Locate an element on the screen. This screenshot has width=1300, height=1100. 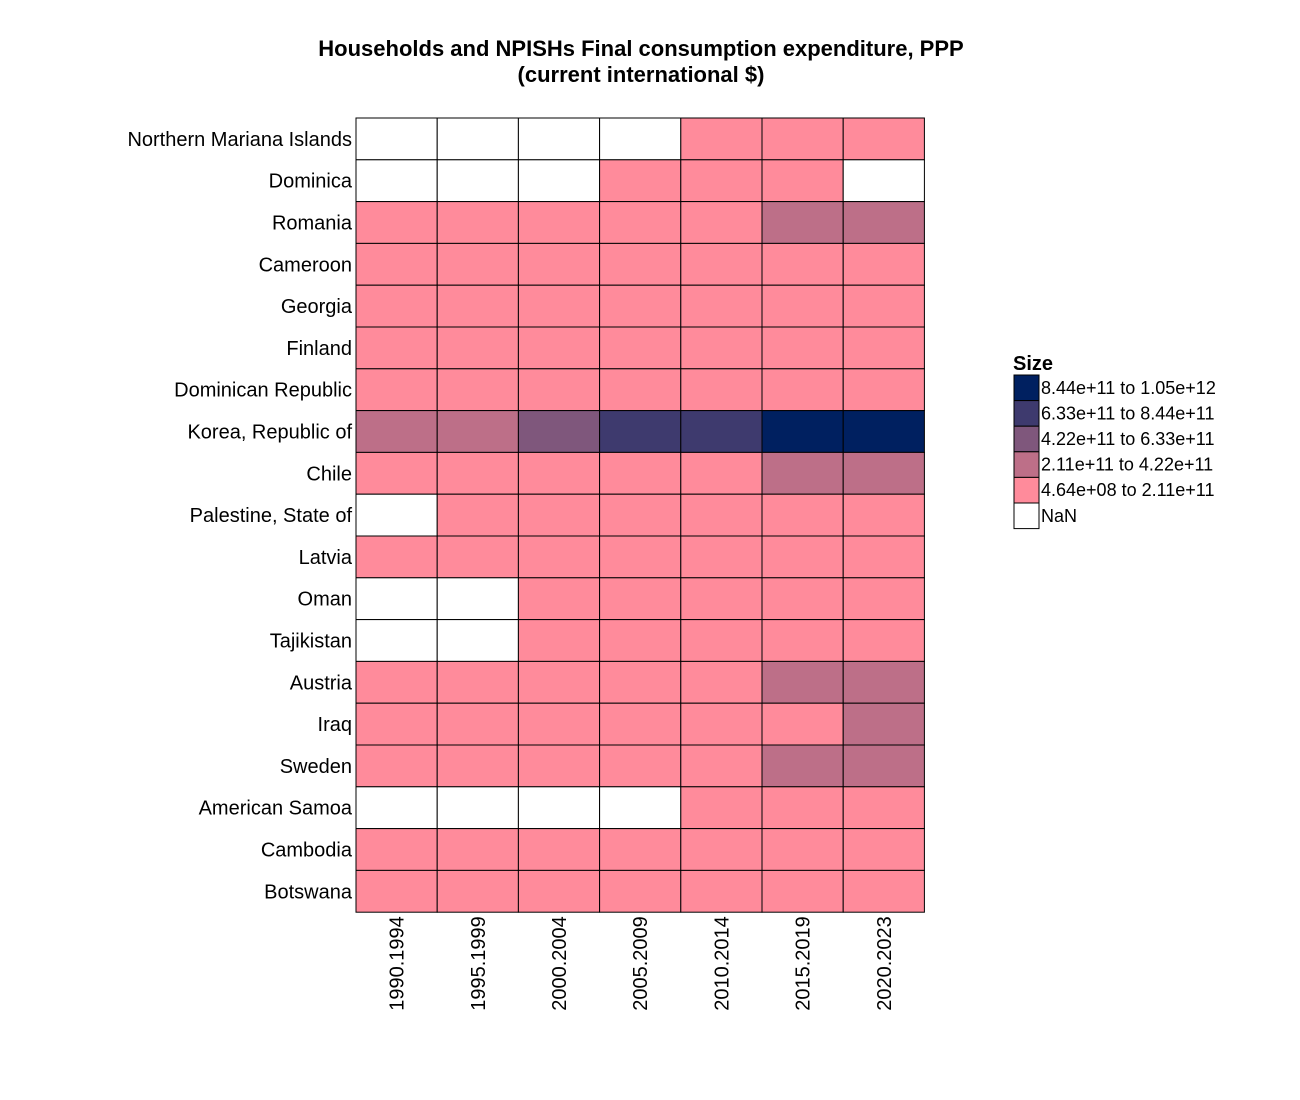
legend-label: 8.44e+11 to 1.05e+12 is located at coordinates (1128, 388).